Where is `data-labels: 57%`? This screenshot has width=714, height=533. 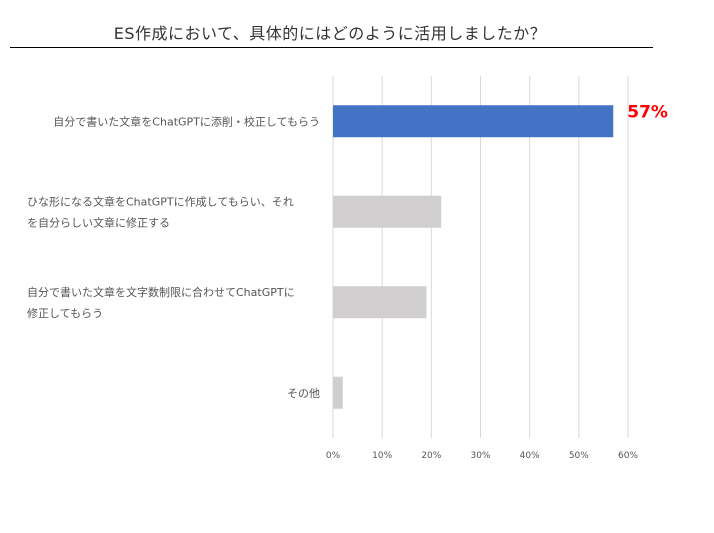 data-labels: 57% is located at coordinates (647, 112).